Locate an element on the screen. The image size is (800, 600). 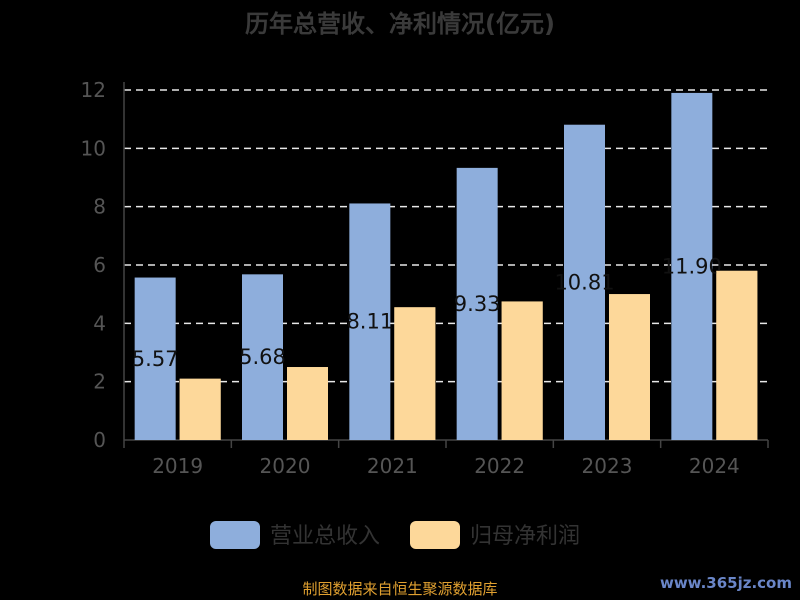
y-tick-label: 8 is located at coordinates (99, 207).